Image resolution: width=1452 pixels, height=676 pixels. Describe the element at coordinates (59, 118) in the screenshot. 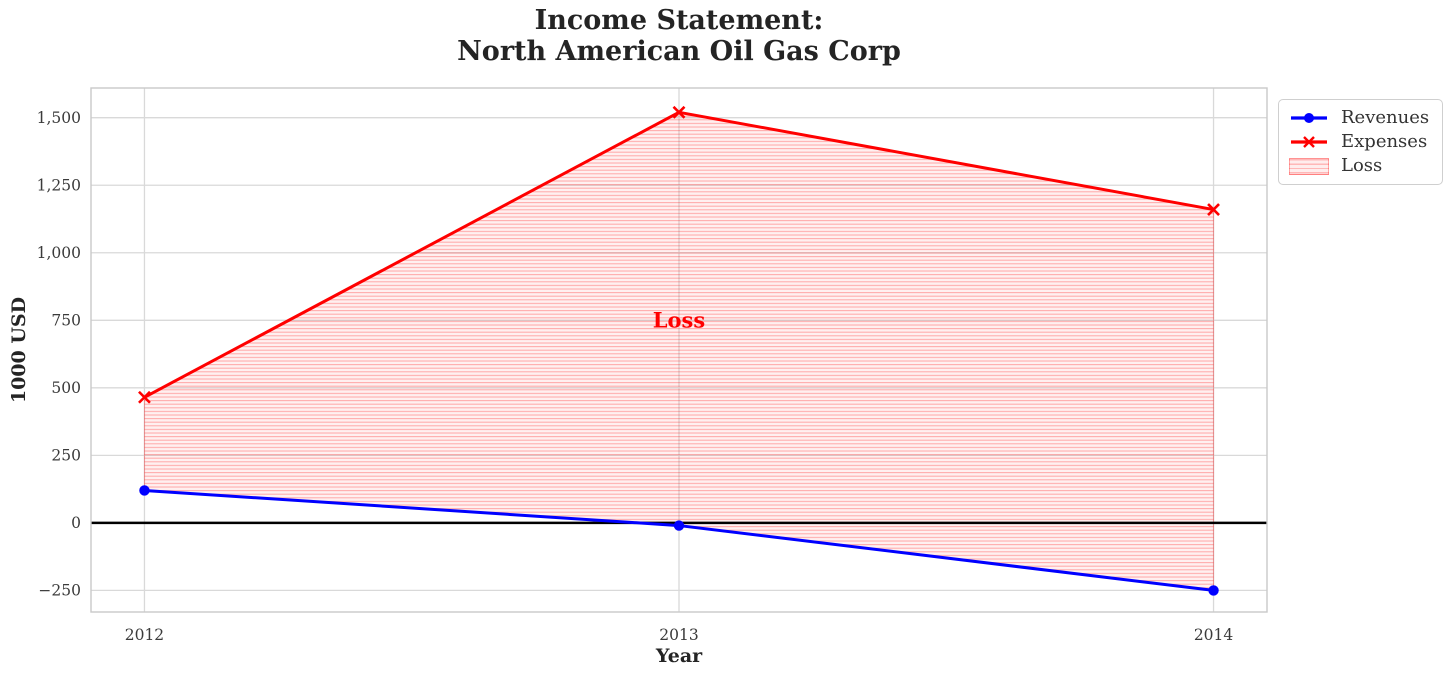

I see `y-tick-label: 1,500` at that location.